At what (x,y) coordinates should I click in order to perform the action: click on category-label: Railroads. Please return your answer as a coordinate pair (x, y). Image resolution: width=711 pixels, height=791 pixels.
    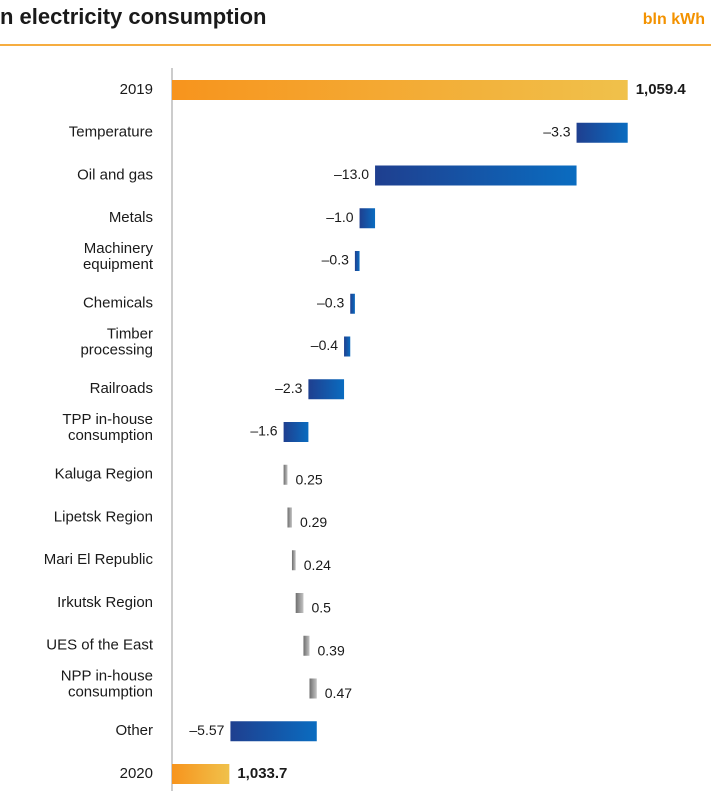
    Looking at the image, I should click on (121, 388).